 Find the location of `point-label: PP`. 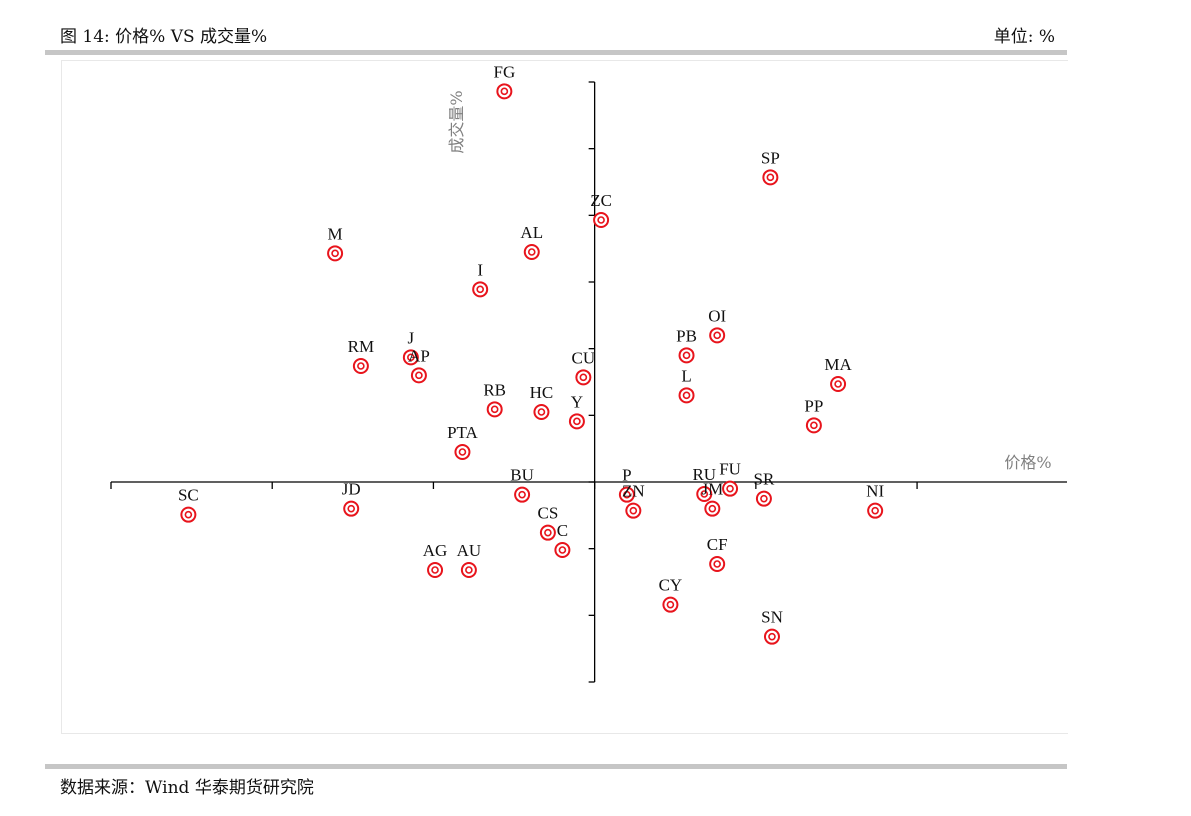

point-label: PP is located at coordinates (813, 405).